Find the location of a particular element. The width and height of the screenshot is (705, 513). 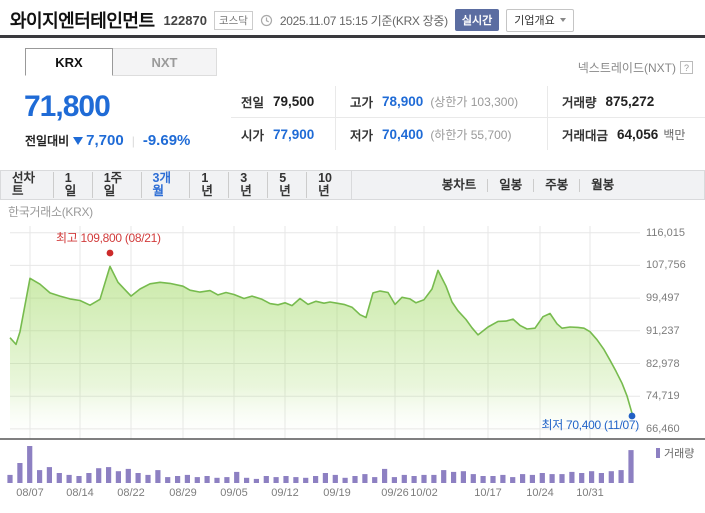

period-1년: 1년 is located at coordinates (208, 185).